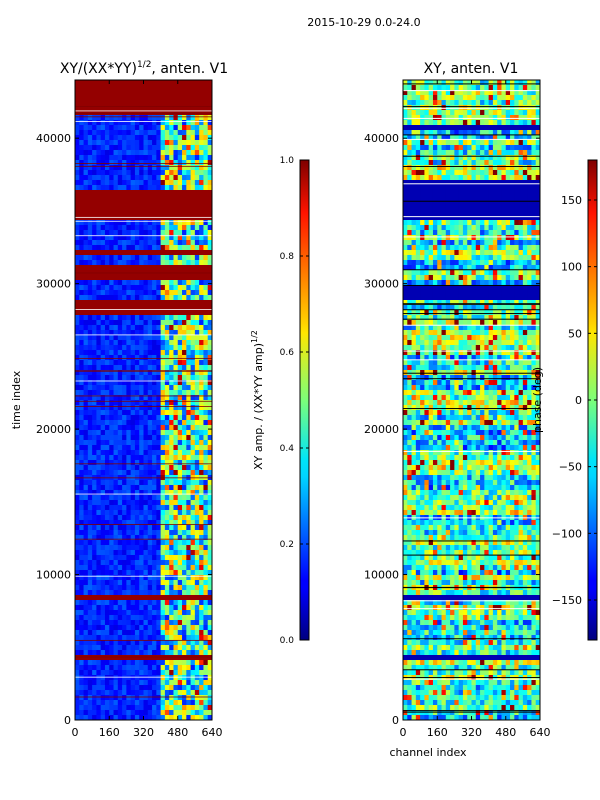 The image size is (600, 800). What do you see at coordinates (287, 353) in the screenshot?
I see `colorbar-tick-label: 0.6` at bounding box center [287, 353].